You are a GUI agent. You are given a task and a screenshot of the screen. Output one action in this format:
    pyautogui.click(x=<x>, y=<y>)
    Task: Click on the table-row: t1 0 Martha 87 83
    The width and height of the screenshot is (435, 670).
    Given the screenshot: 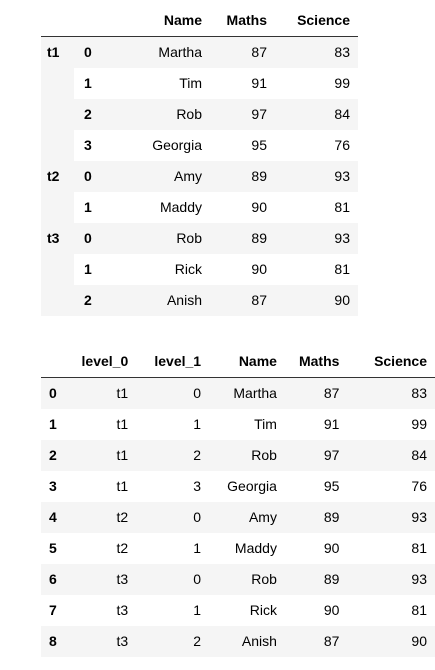 What is the action you would take?
    pyautogui.click(x=199, y=98)
    